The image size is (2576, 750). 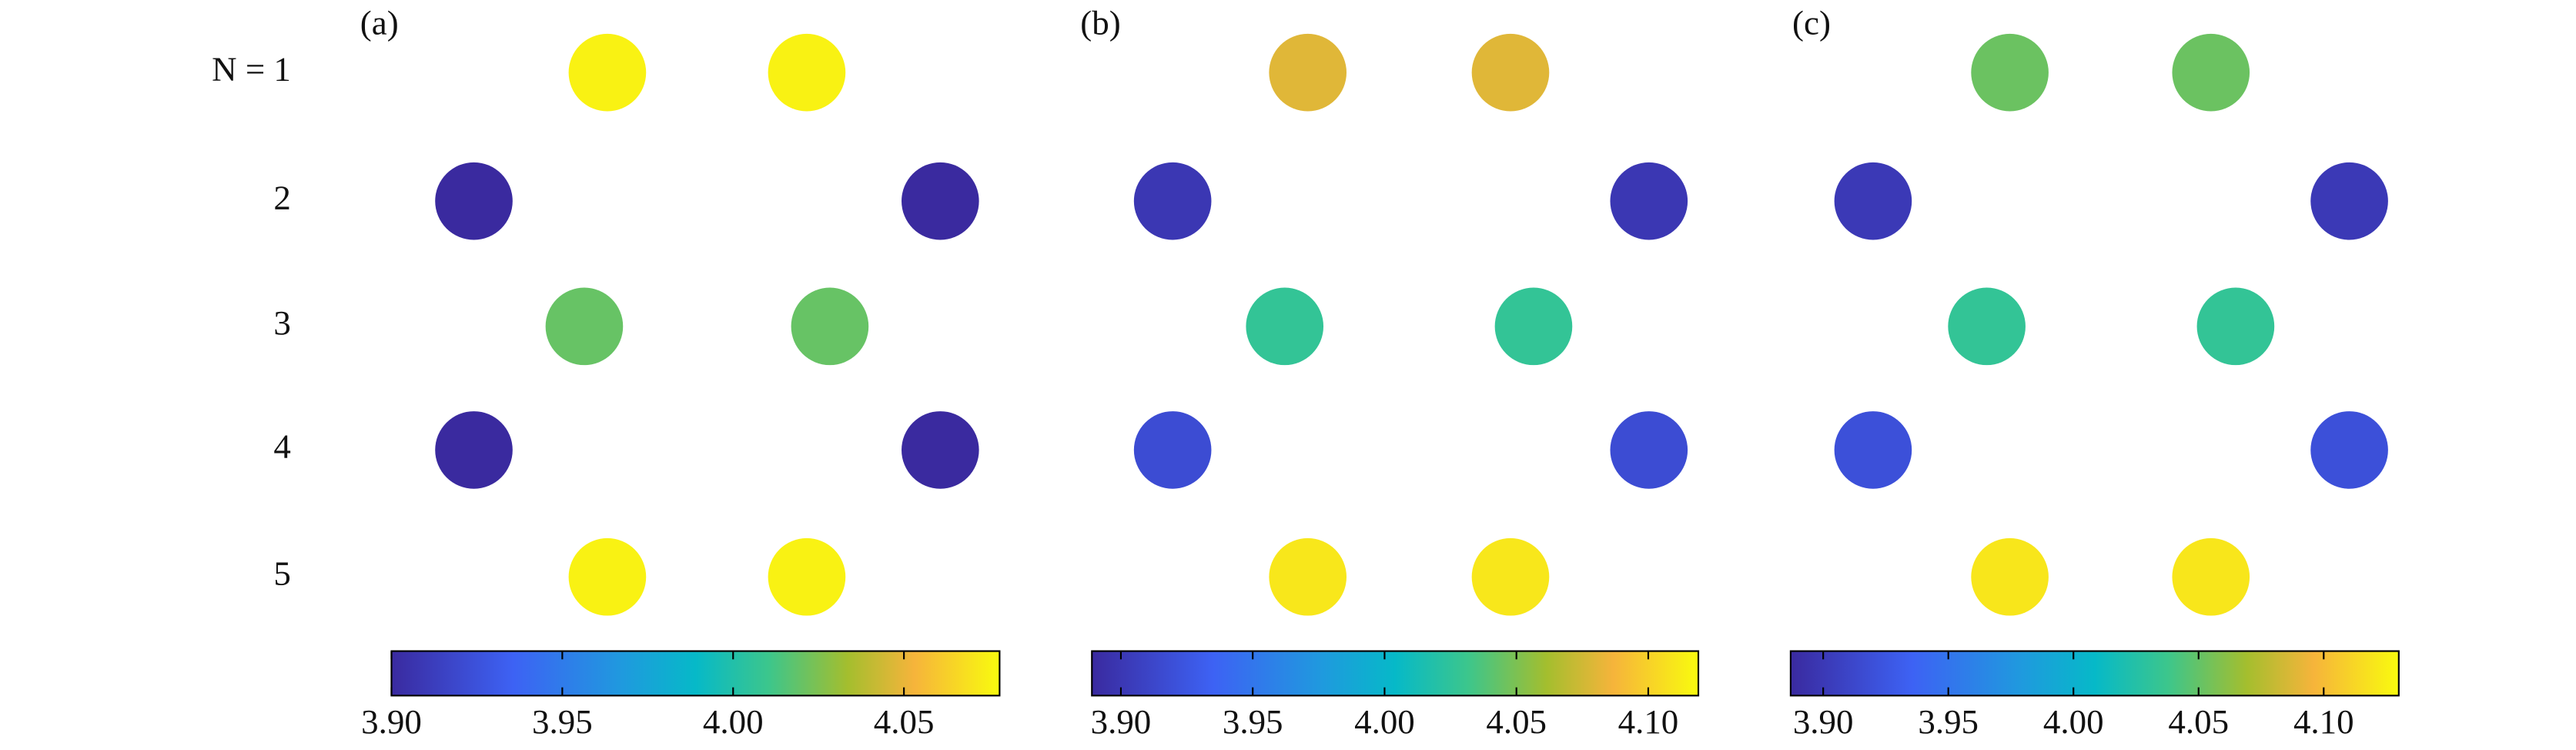 What do you see at coordinates (281, 446) in the screenshot?
I see `row-label: 4` at bounding box center [281, 446].